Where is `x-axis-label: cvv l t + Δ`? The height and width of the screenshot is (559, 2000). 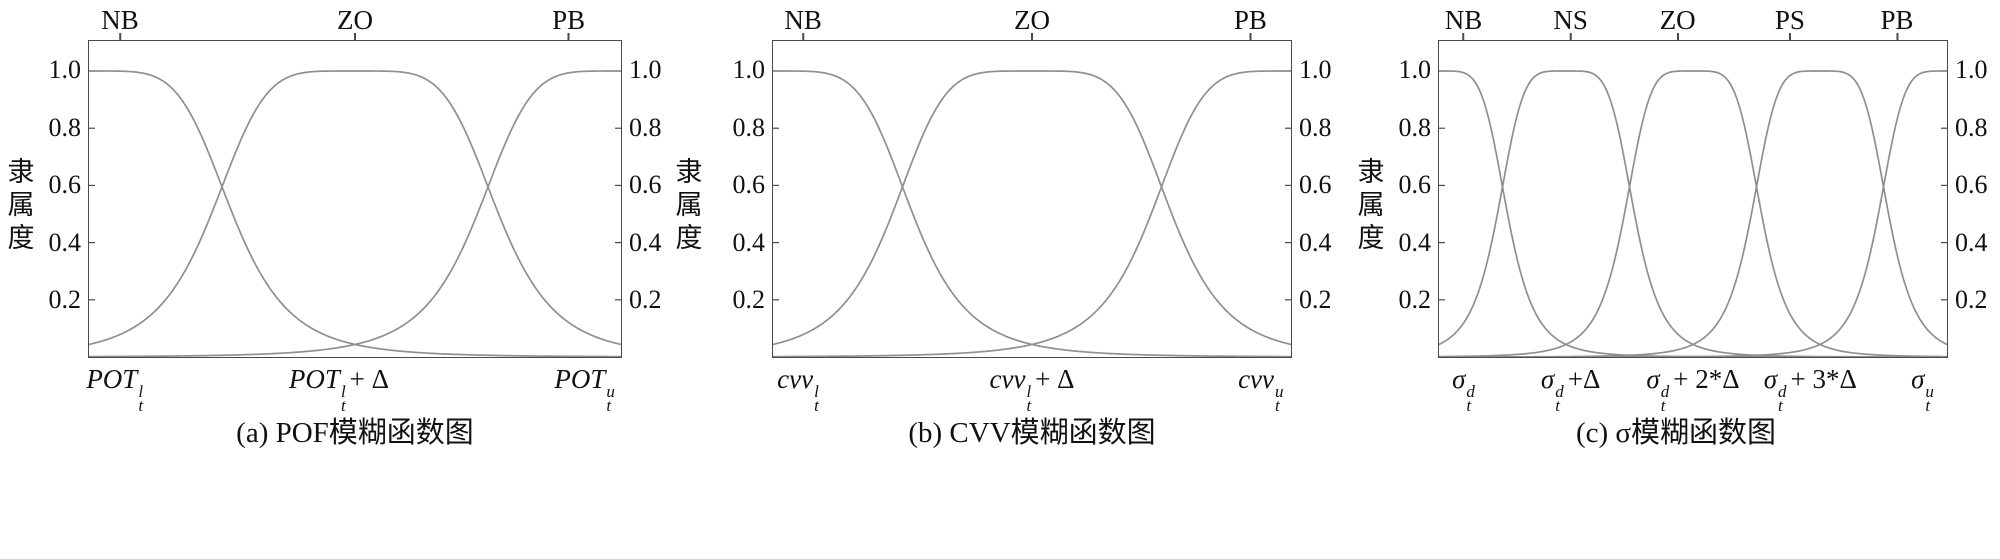
x-axis-label: cvv l t + Δ is located at coordinates (1031, 389).